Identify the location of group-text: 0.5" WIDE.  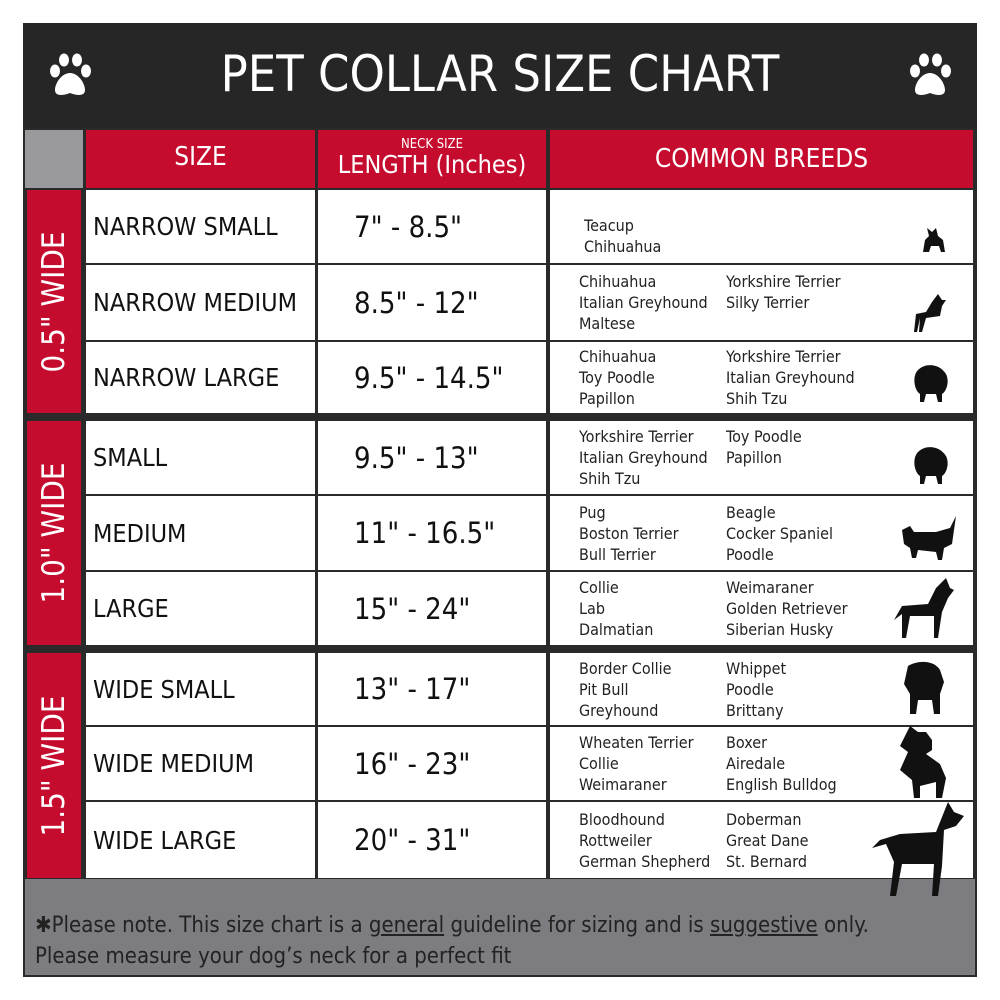
(54, 301).